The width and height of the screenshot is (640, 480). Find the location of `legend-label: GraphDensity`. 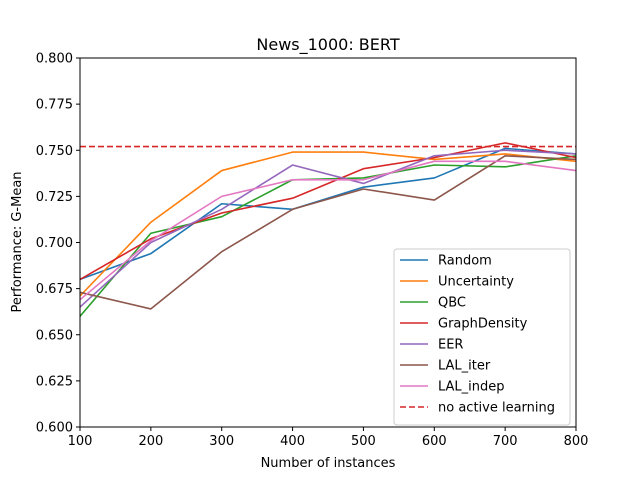

legend-label: GraphDensity is located at coordinates (483, 324).